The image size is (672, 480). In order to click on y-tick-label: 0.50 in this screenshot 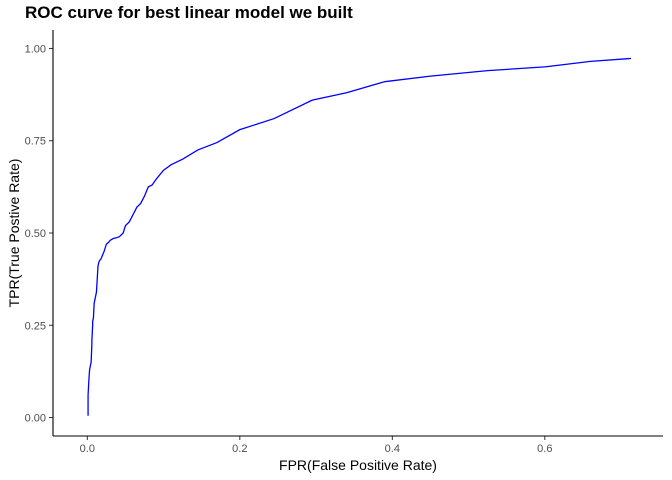, I will do `click(35, 234)`.